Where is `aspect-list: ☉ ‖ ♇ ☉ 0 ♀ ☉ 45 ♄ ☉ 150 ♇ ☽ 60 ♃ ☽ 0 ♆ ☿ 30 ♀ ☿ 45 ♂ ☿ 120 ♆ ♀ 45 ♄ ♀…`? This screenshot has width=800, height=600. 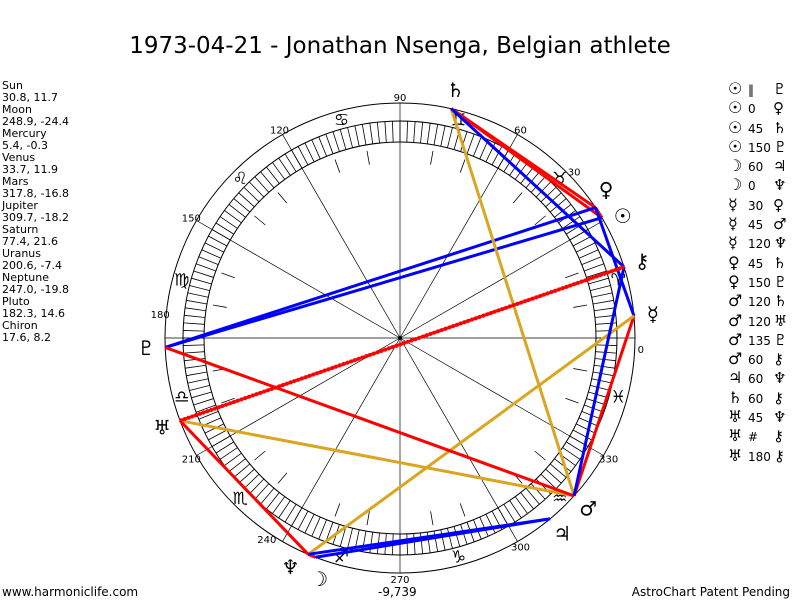 aspect-list: ☉ ‖ ♇ ☉ 0 ♀ ☉ 45 ♄ ☉ 150 ♇ ☽ 60 ♃ ☽ 0 ♆ ☿ 30 ♀ ☿ 45 ♂ ☿ 120 ♆ ♀ 45 ♄ ♀… is located at coordinates (757, 272).